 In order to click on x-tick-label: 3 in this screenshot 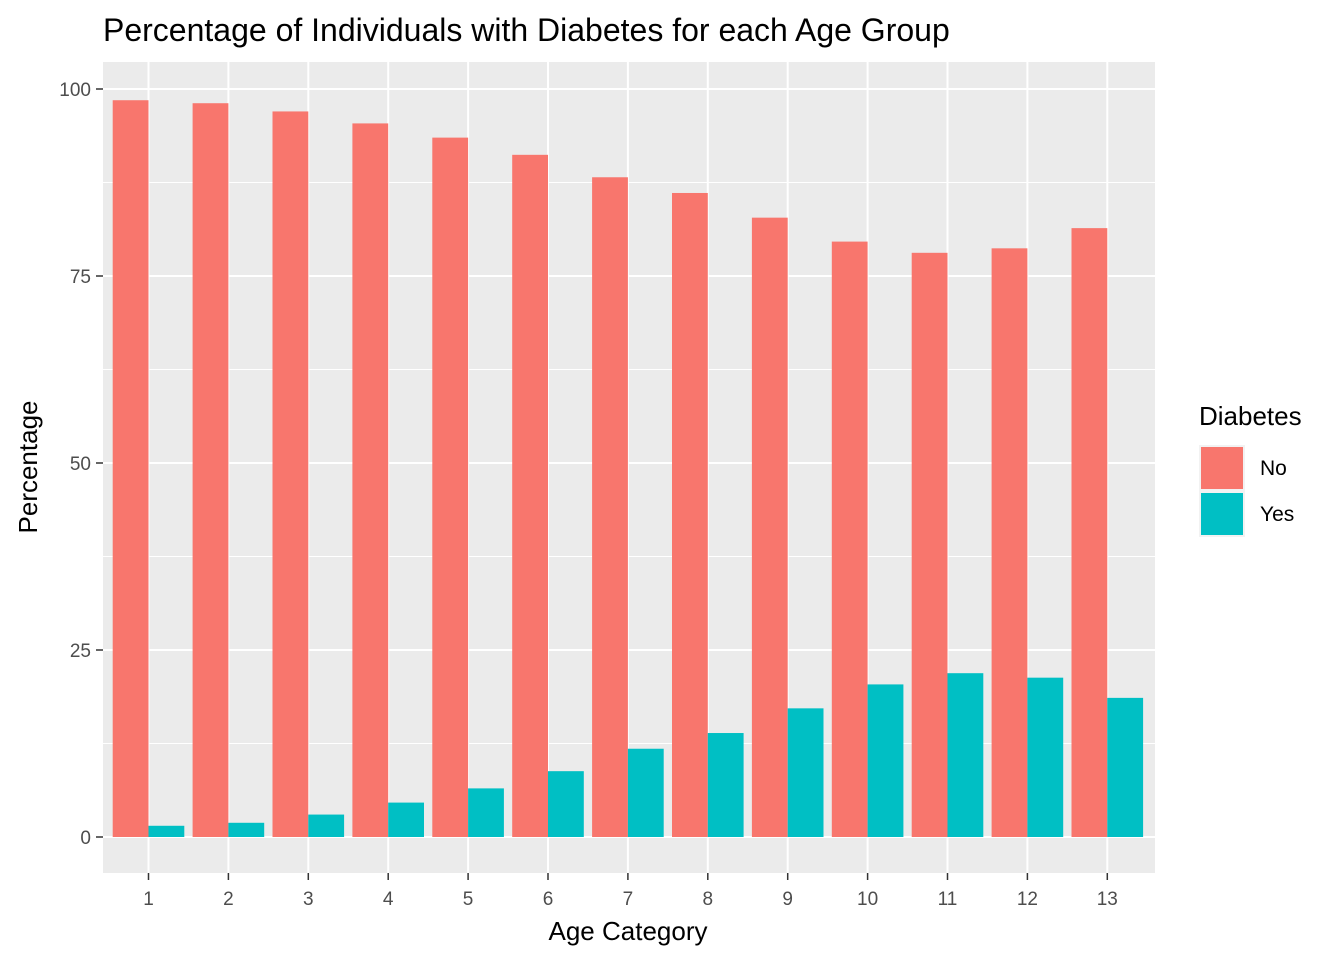, I will do `click(308, 899)`.